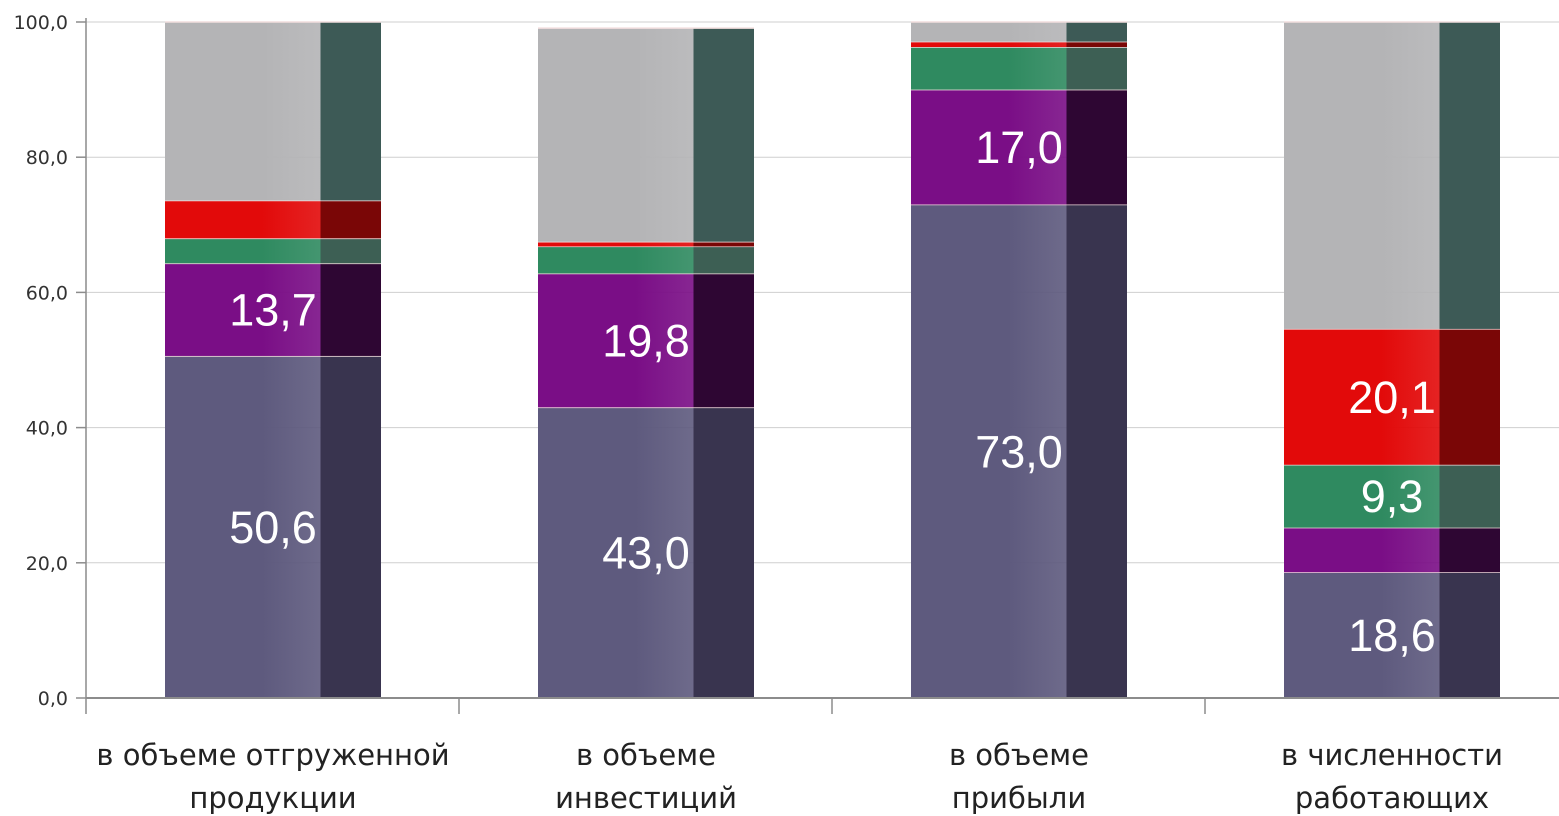  What do you see at coordinates (272, 798) in the screenshot?
I see `category-label: продукции` at bounding box center [272, 798].